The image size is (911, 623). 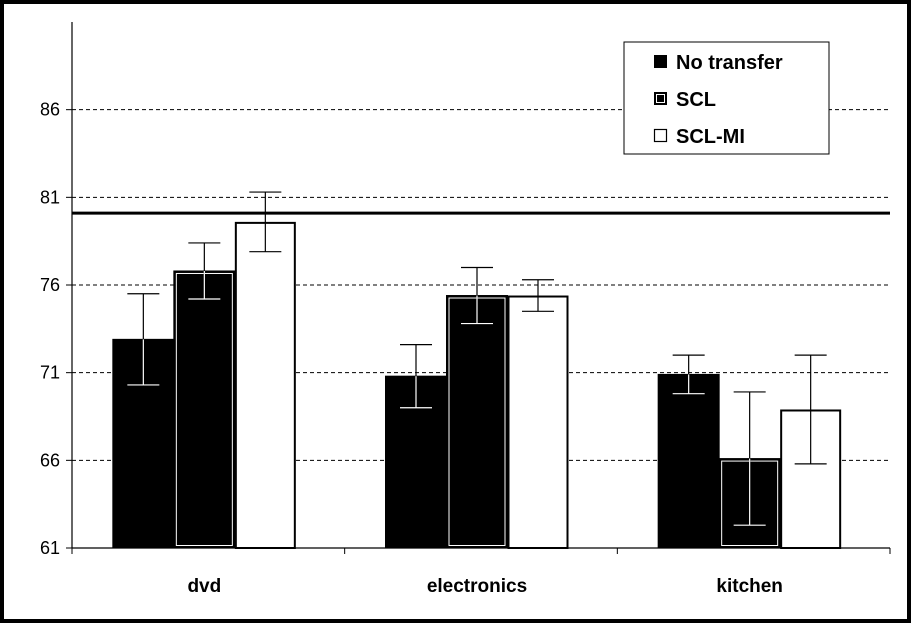 I want to click on bar-dvd-scl, so click(x=204, y=395).